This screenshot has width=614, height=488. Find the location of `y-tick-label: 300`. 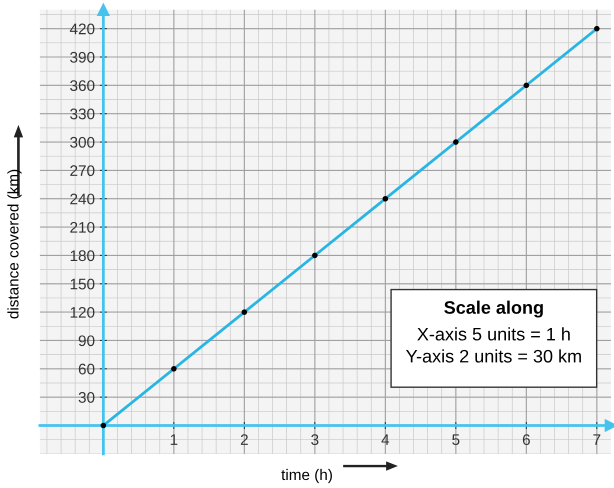

y-tick-label: 300 is located at coordinates (82, 142).